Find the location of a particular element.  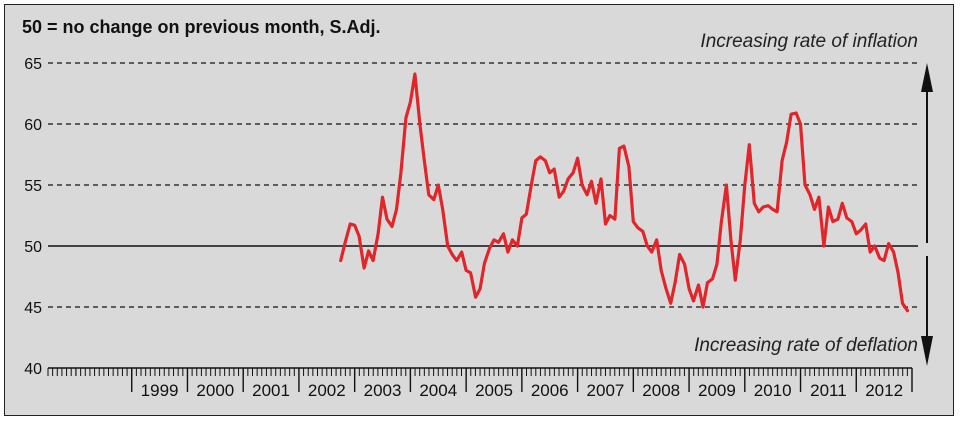

x-tick-label-2000: 2000 is located at coordinates (215, 390).